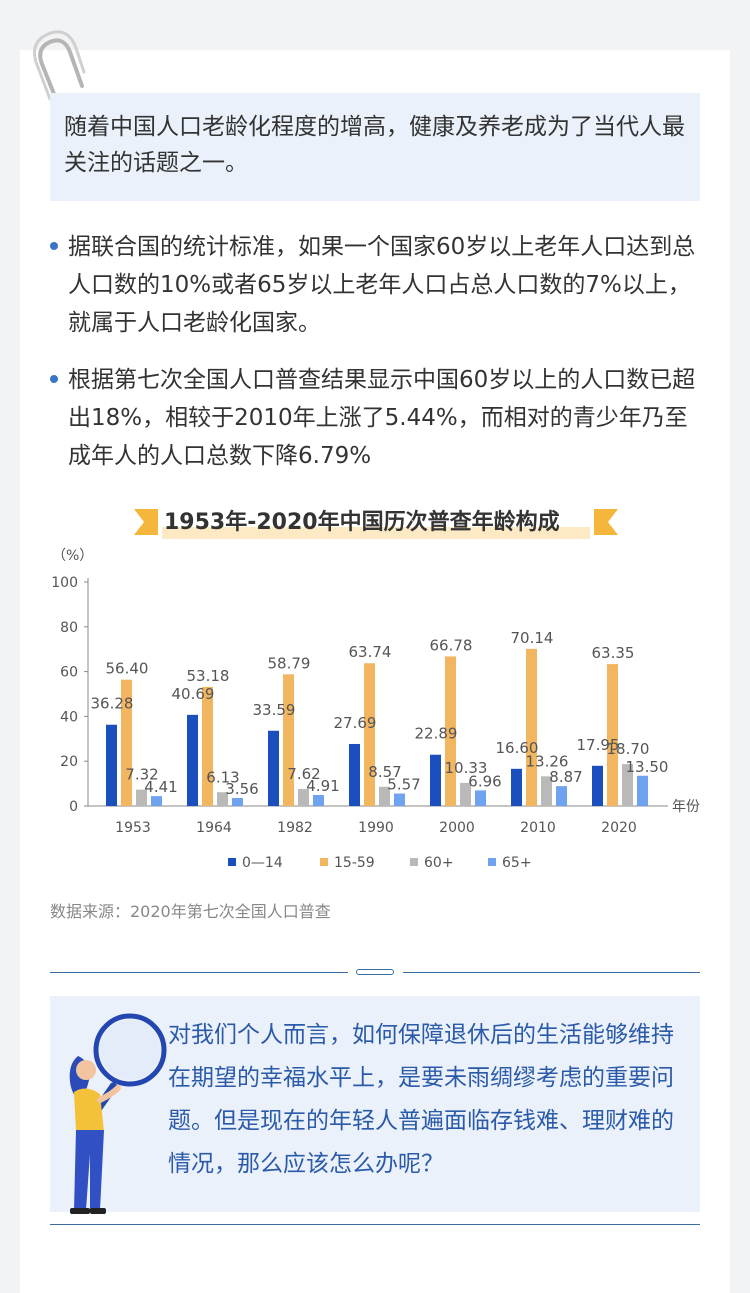 Image resolution: width=750 pixels, height=1293 pixels. Describe the element at coordinates (384, 772) in the screenshot. I see `data-label: 8.57` at that location.